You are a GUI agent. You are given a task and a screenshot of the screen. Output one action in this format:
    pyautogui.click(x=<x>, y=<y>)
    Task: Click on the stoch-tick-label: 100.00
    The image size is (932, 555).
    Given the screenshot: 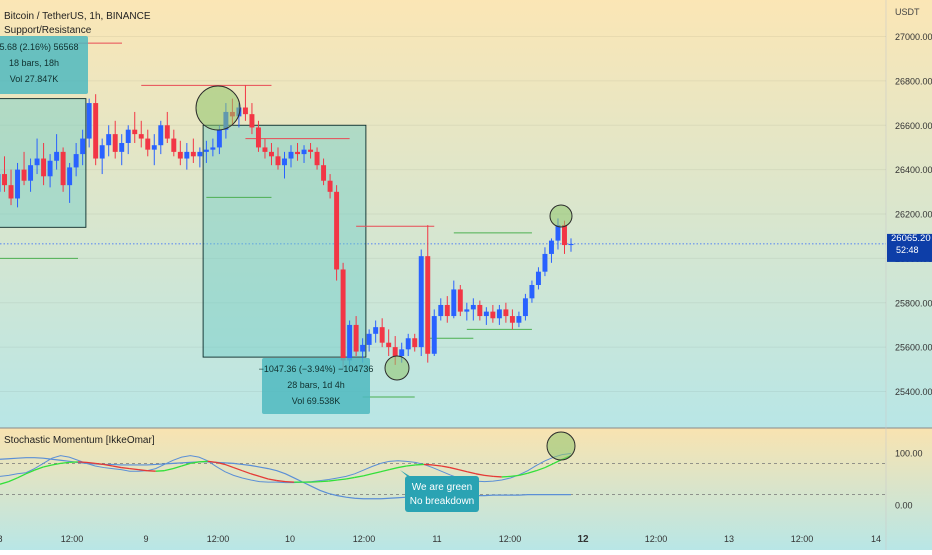 What is the action you would take?
    pyautogui.click(x=909, y=454)
    